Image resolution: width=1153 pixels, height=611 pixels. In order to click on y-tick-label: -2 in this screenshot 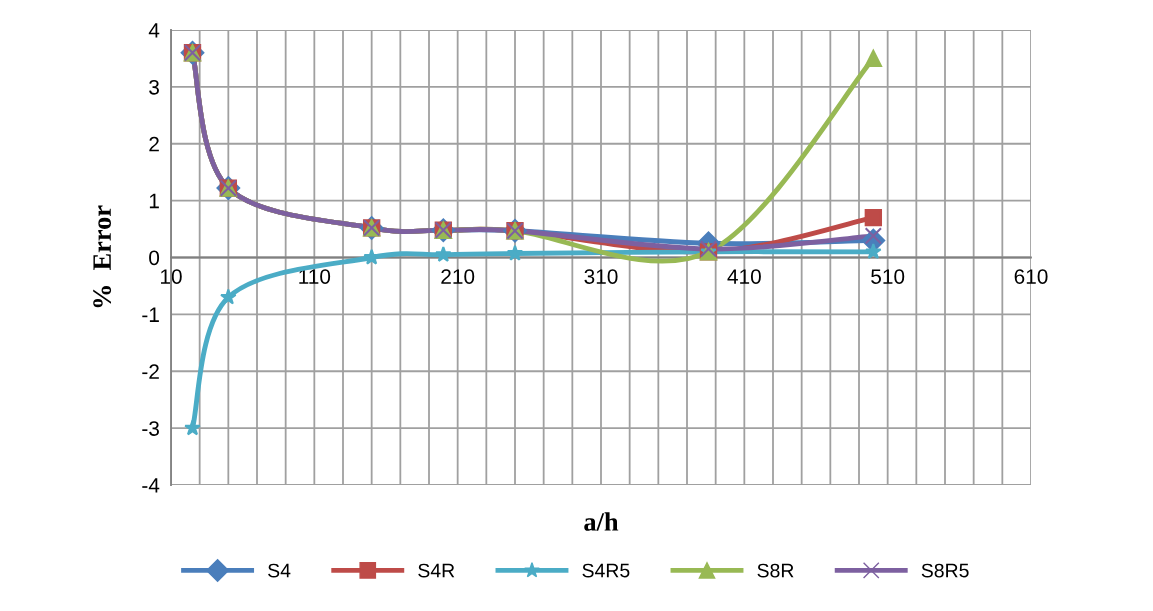, I will do `click(150, 371)`.